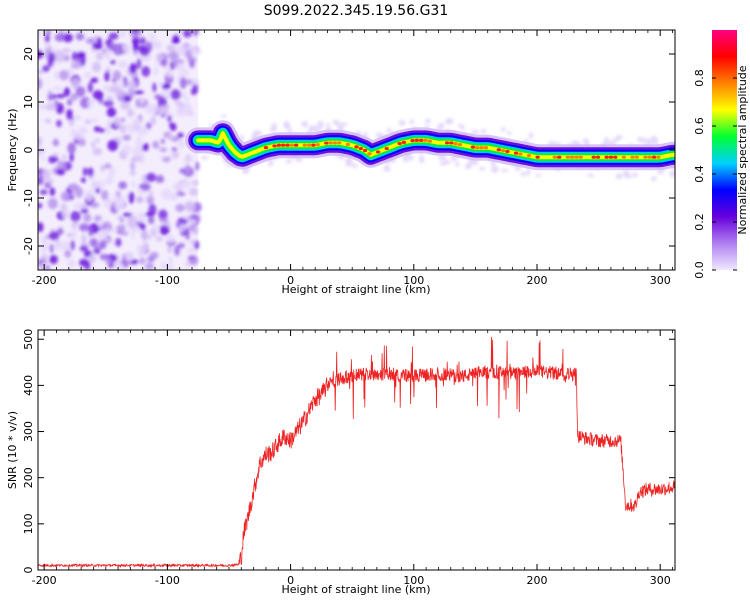 Image resolution: width=750 pixels, height=600 pixels. Describe the element at coordinates (28, 570) in the screenshot. I see `snr-y-tick-label: 0` at that location.